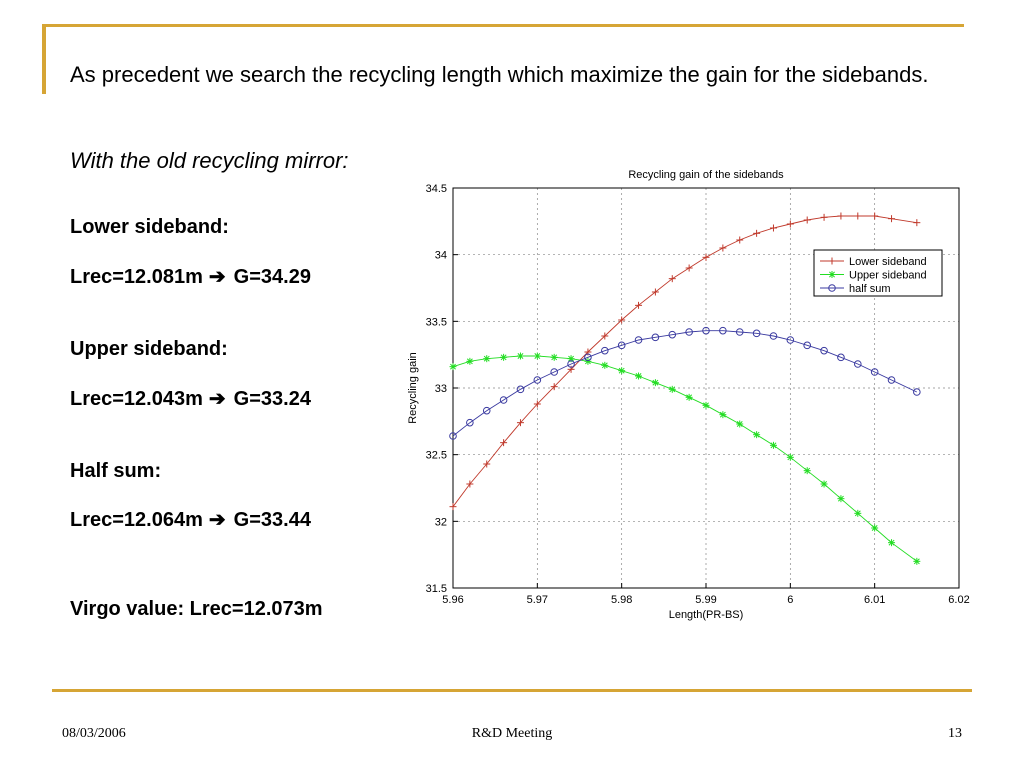 Image resolution: width=1024 pixels, height=768 pixels. I want to click on half-sum-result: Lrec=12.064m ➔ G=33.44, so click(190, 519).